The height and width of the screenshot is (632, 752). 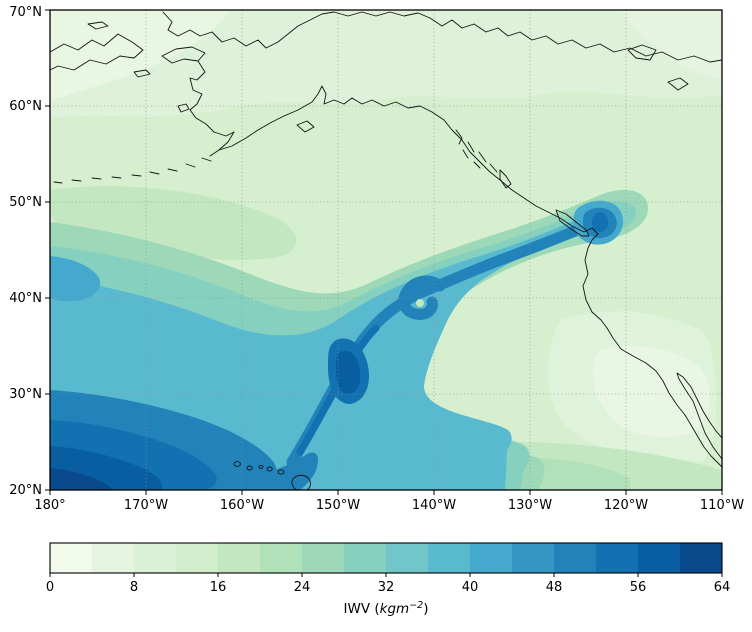 I want to click on colorbar-tick-labels: 0 8 16 24 32 40 48 56 64, so click(x=388, y=587).